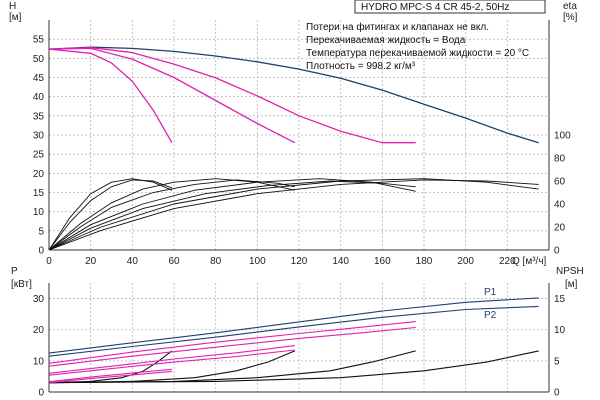 The width and height of the screenshot is (600, 400). I want to click on head-tick-label: 5, so click(41, 231).